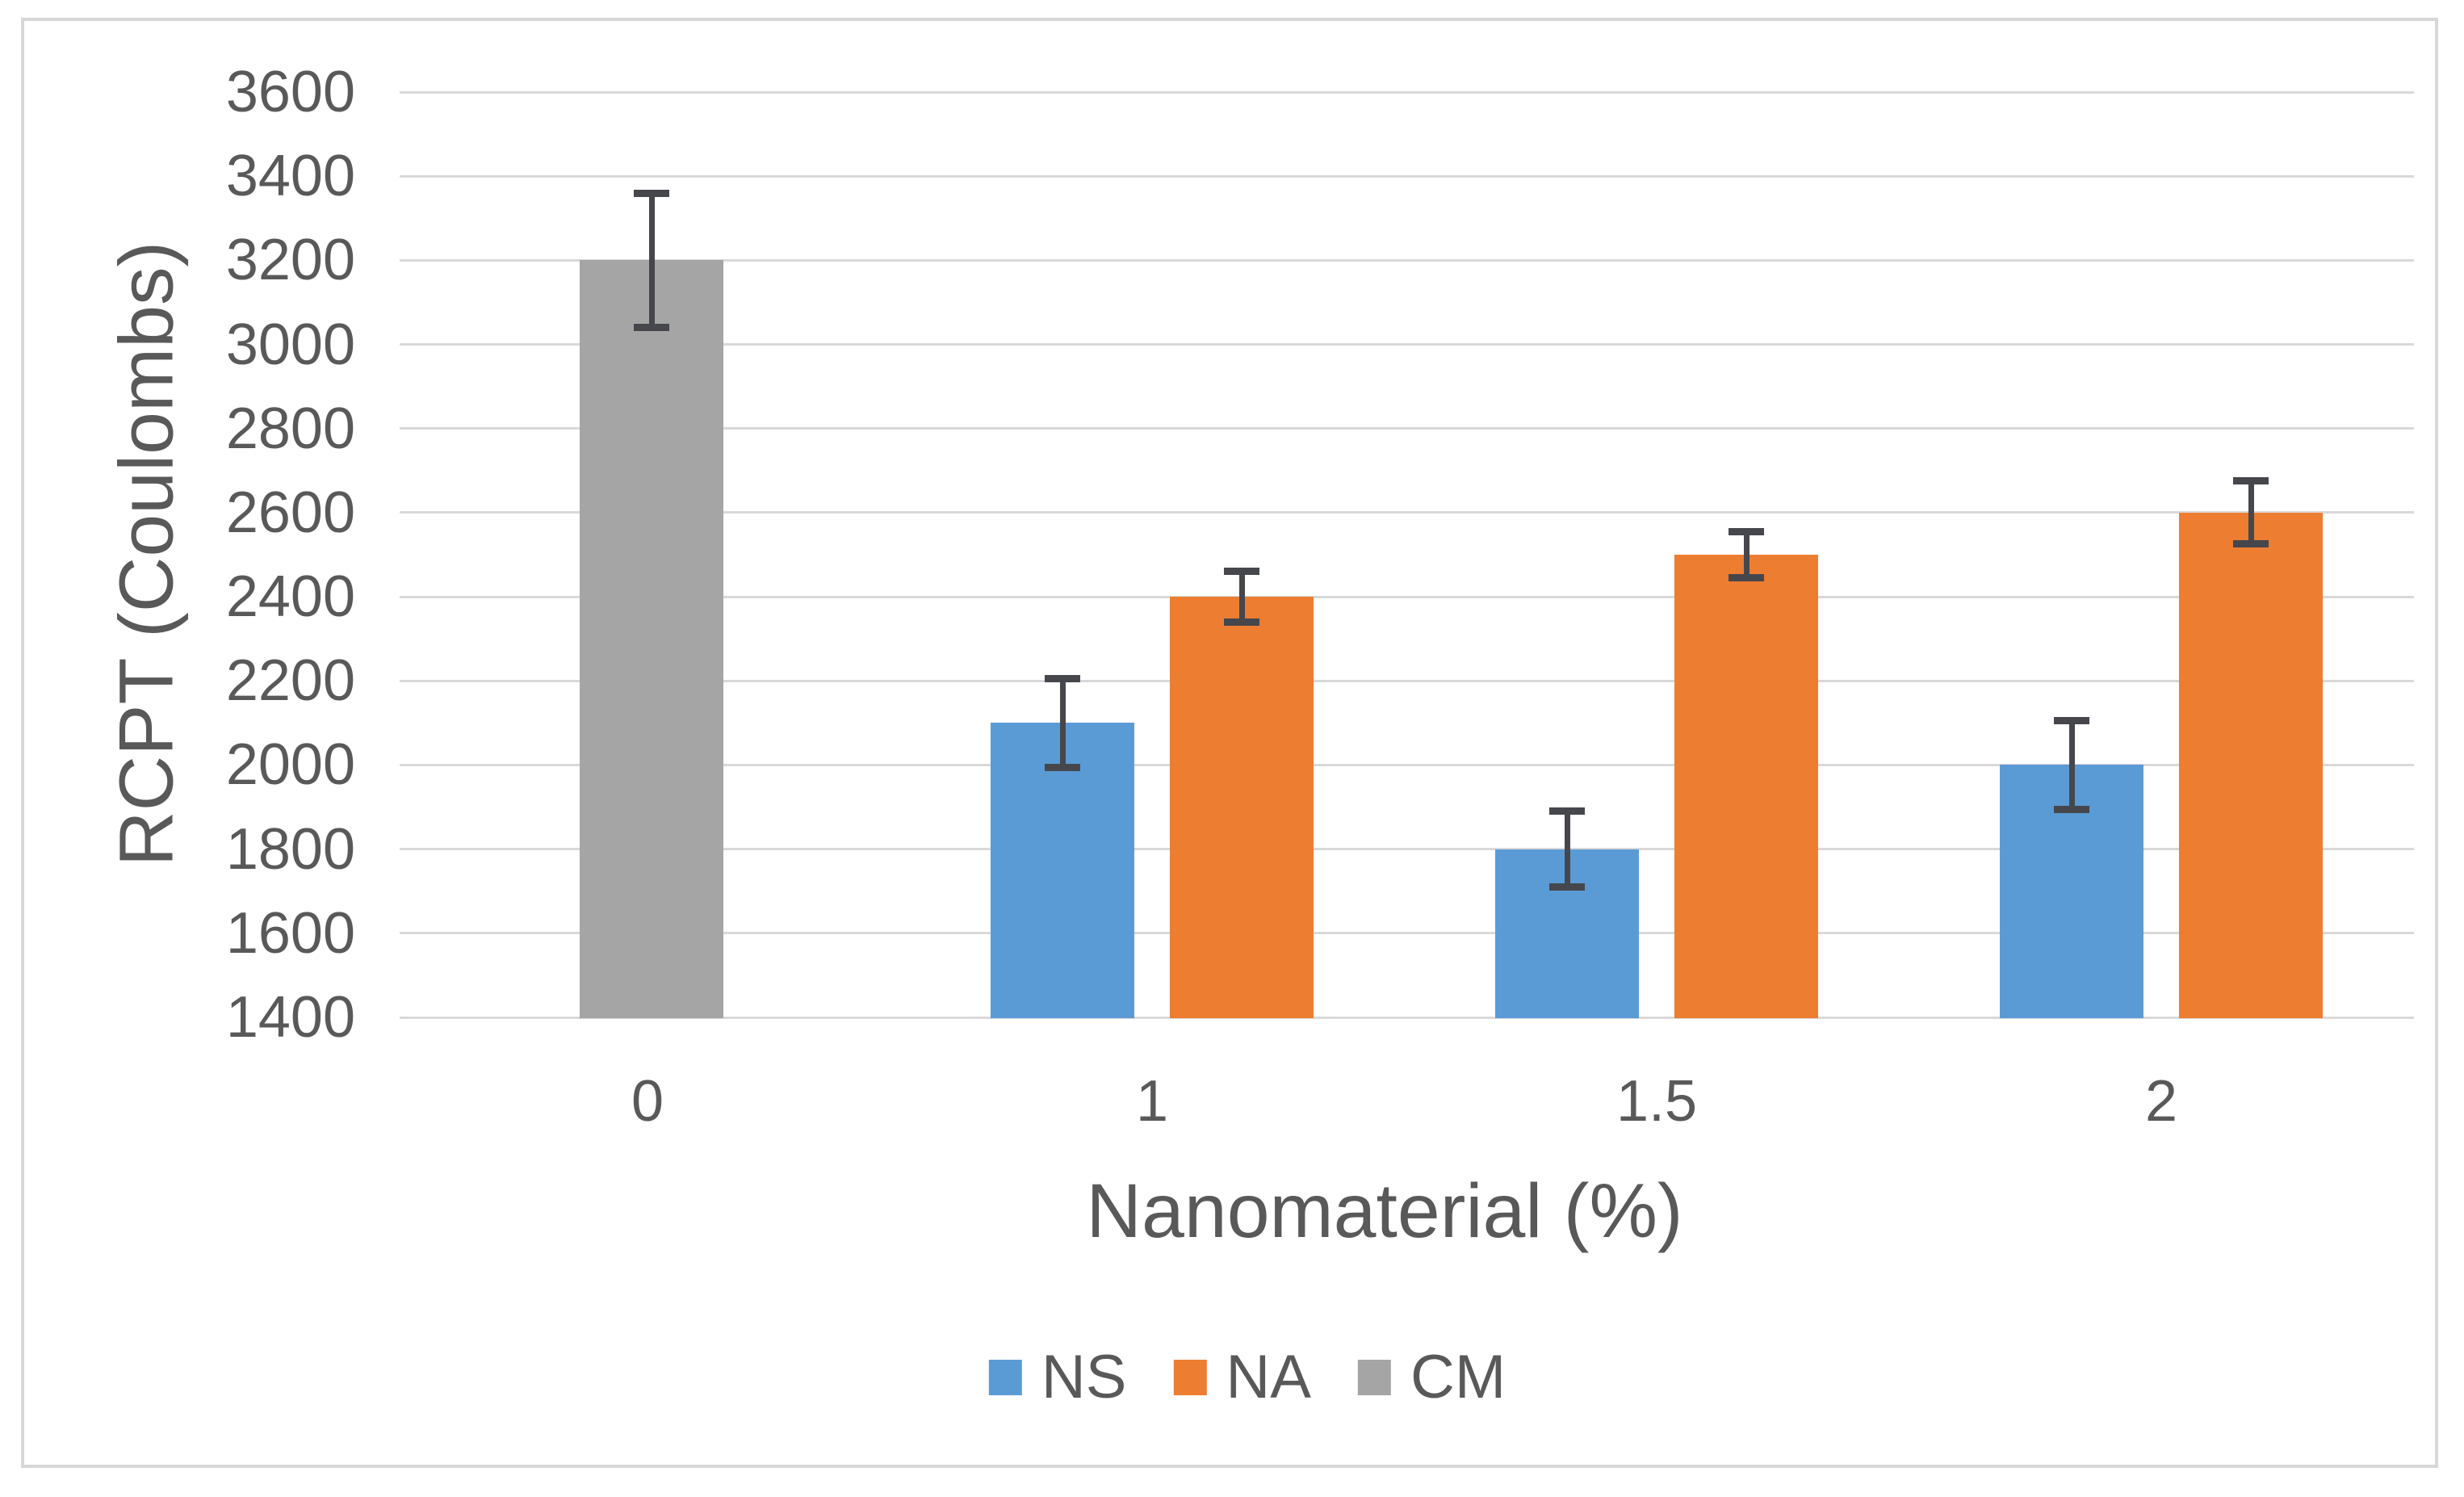 The height and width of the screenshot is (1497, 2464). Describe the element at coordinates (1084, 1377) in the screenshot. I see `legend-label-ns: NS` at that location.